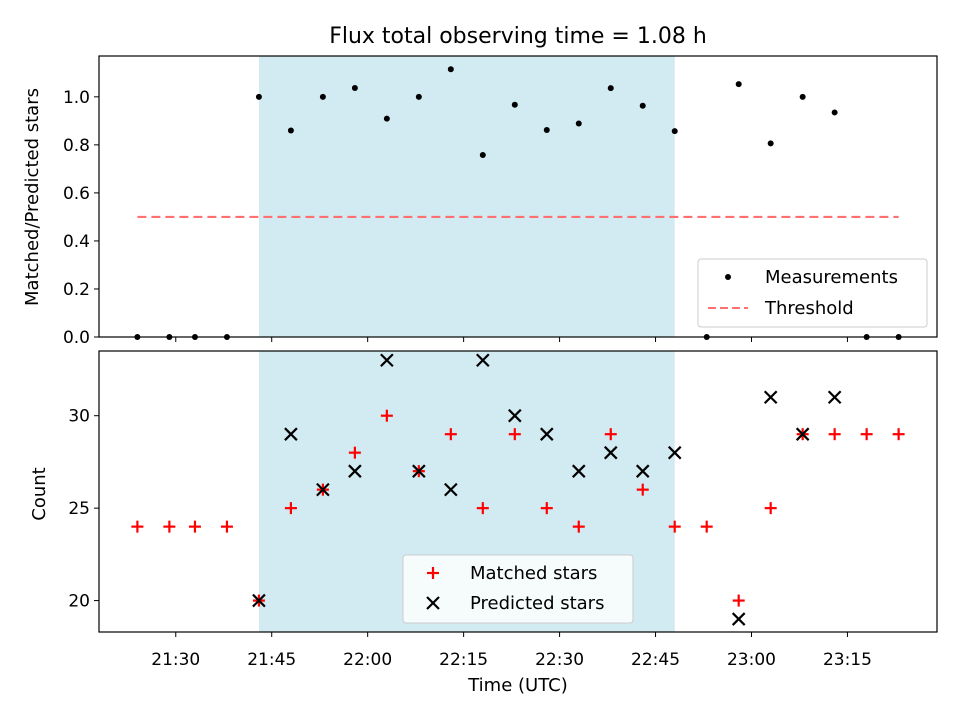 The height and width of the screenshot is (720, 960). What do you see at coordinates (76, 194) in the screenshot?
I see `y-tick-label: 0.6` at bounding box center [76, 194].